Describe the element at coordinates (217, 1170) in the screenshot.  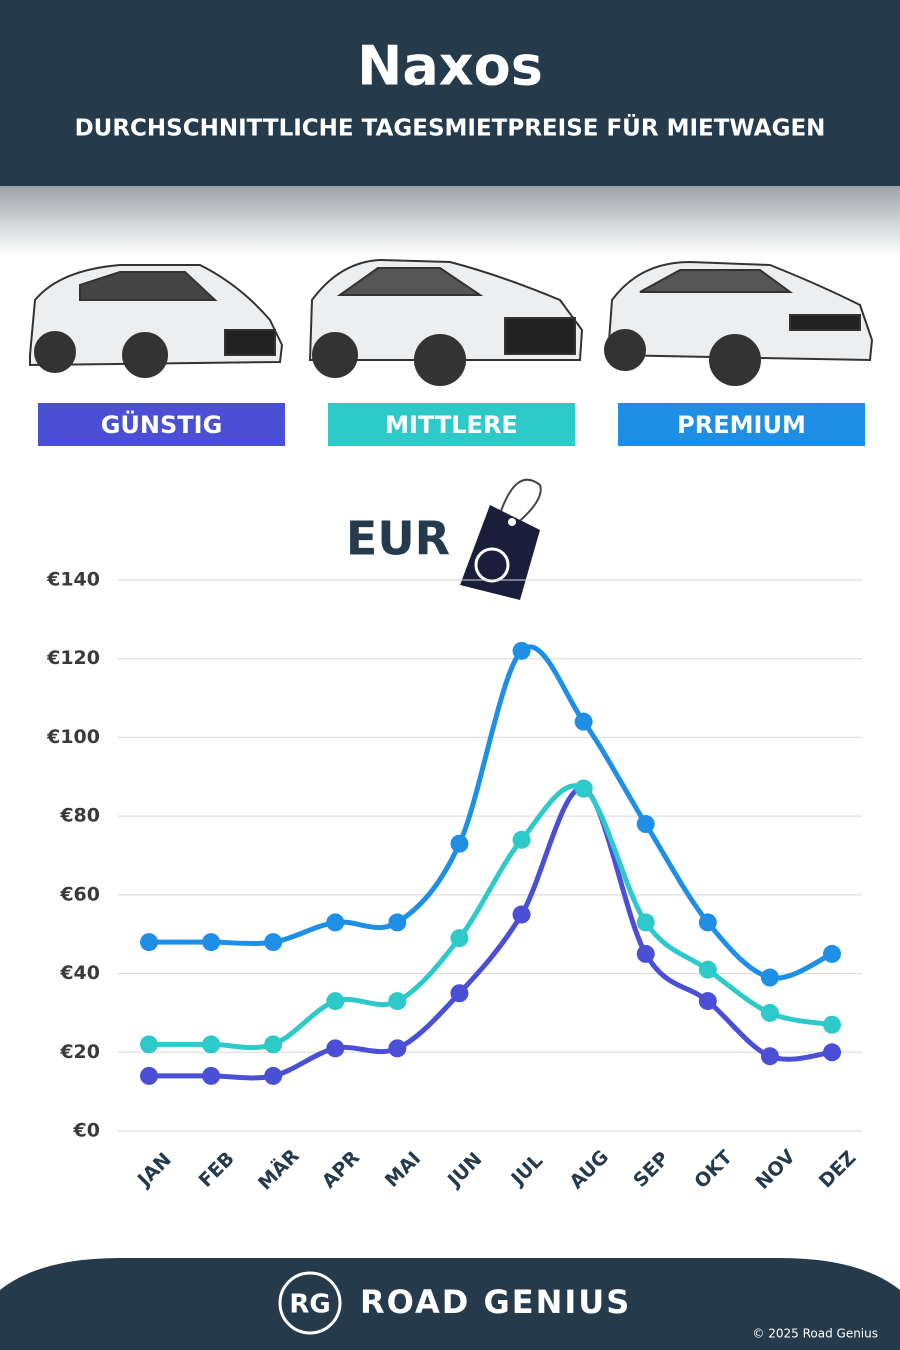
I see `x-tick-label: FEB` at that location.